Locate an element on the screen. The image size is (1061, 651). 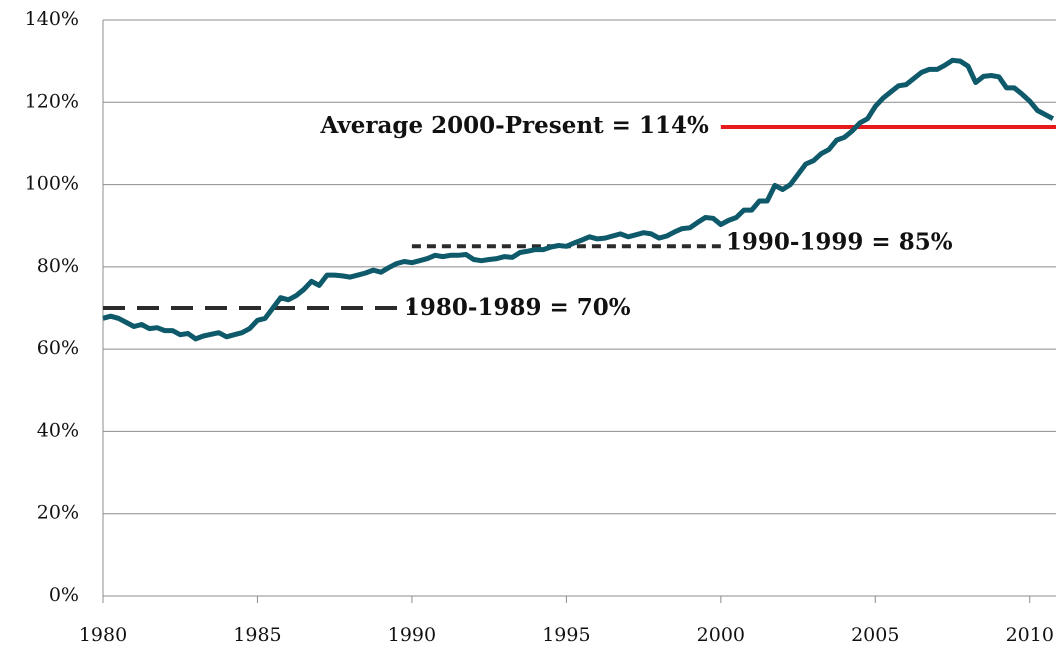
y-tick-label: 40% is located at coordinates (58, 430).